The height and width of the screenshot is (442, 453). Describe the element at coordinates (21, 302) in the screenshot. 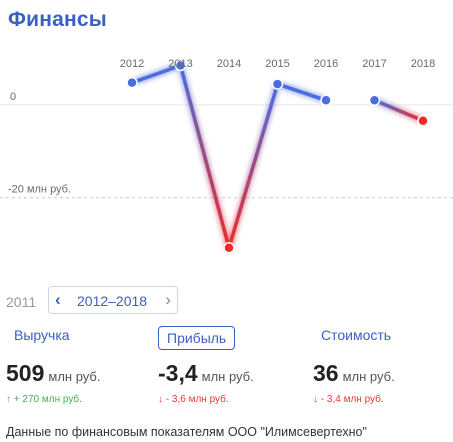

I see `previous-year-label: 2011` at that location.